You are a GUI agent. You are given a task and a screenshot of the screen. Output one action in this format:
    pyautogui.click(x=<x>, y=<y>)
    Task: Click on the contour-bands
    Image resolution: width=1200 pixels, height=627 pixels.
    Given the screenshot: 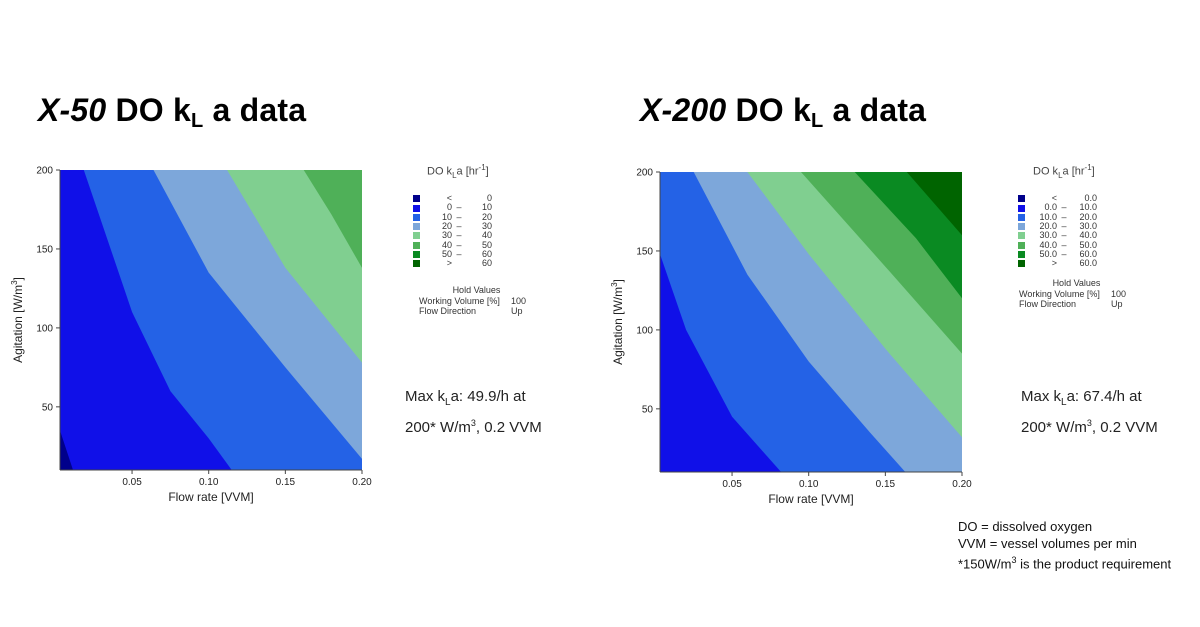 What is the action you would take?
    pyautogui.click(x=211, y=320)
    